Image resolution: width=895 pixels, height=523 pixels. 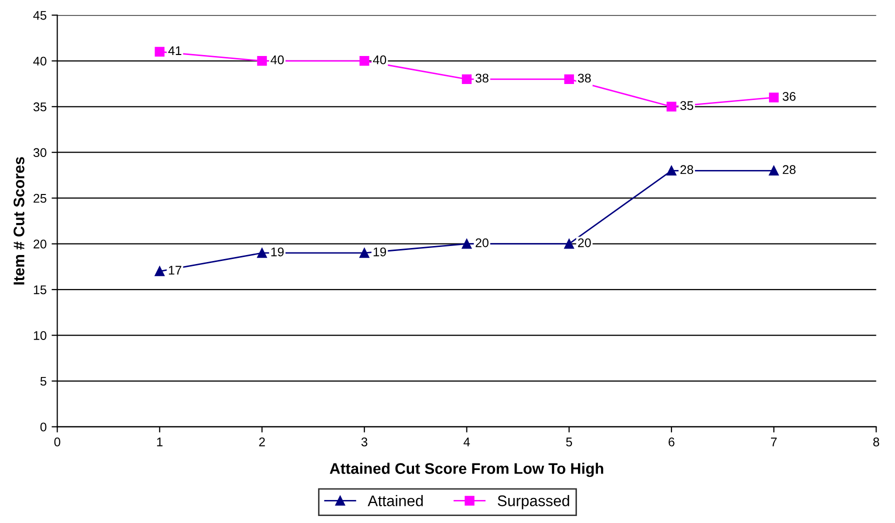 I want to click on x-tick-label: 1, so click(x=160, y=442).